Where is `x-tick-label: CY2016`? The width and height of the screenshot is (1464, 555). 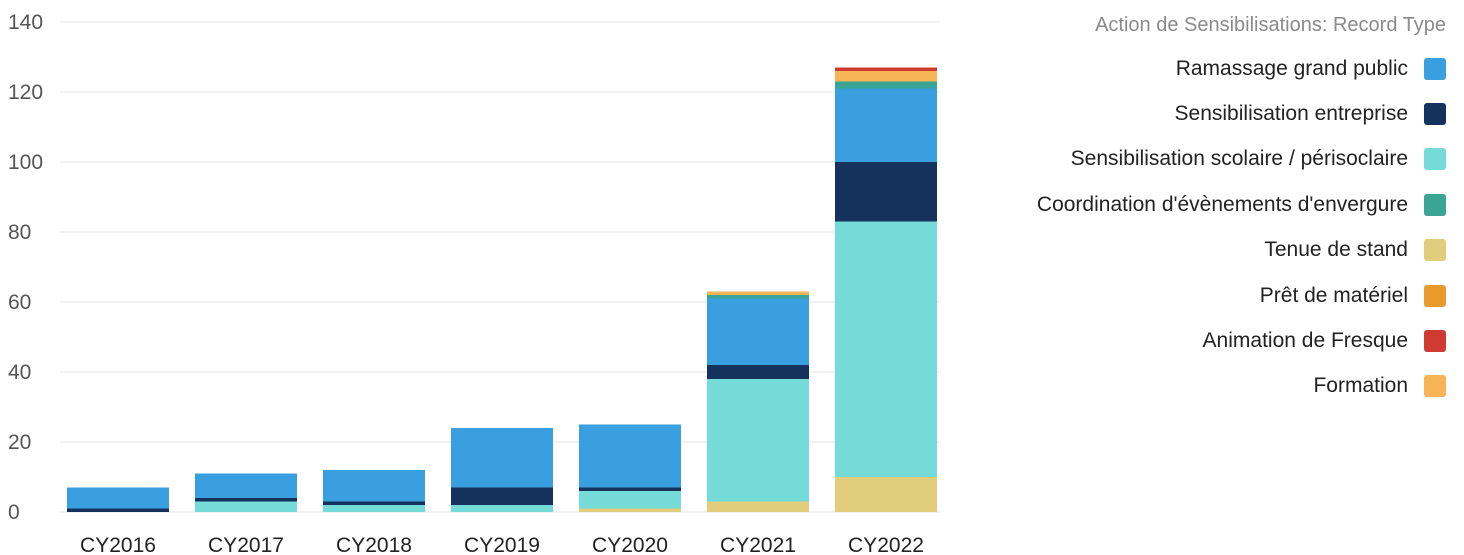 x-tick-label: CY2016 is located at coordinates (118, 544).